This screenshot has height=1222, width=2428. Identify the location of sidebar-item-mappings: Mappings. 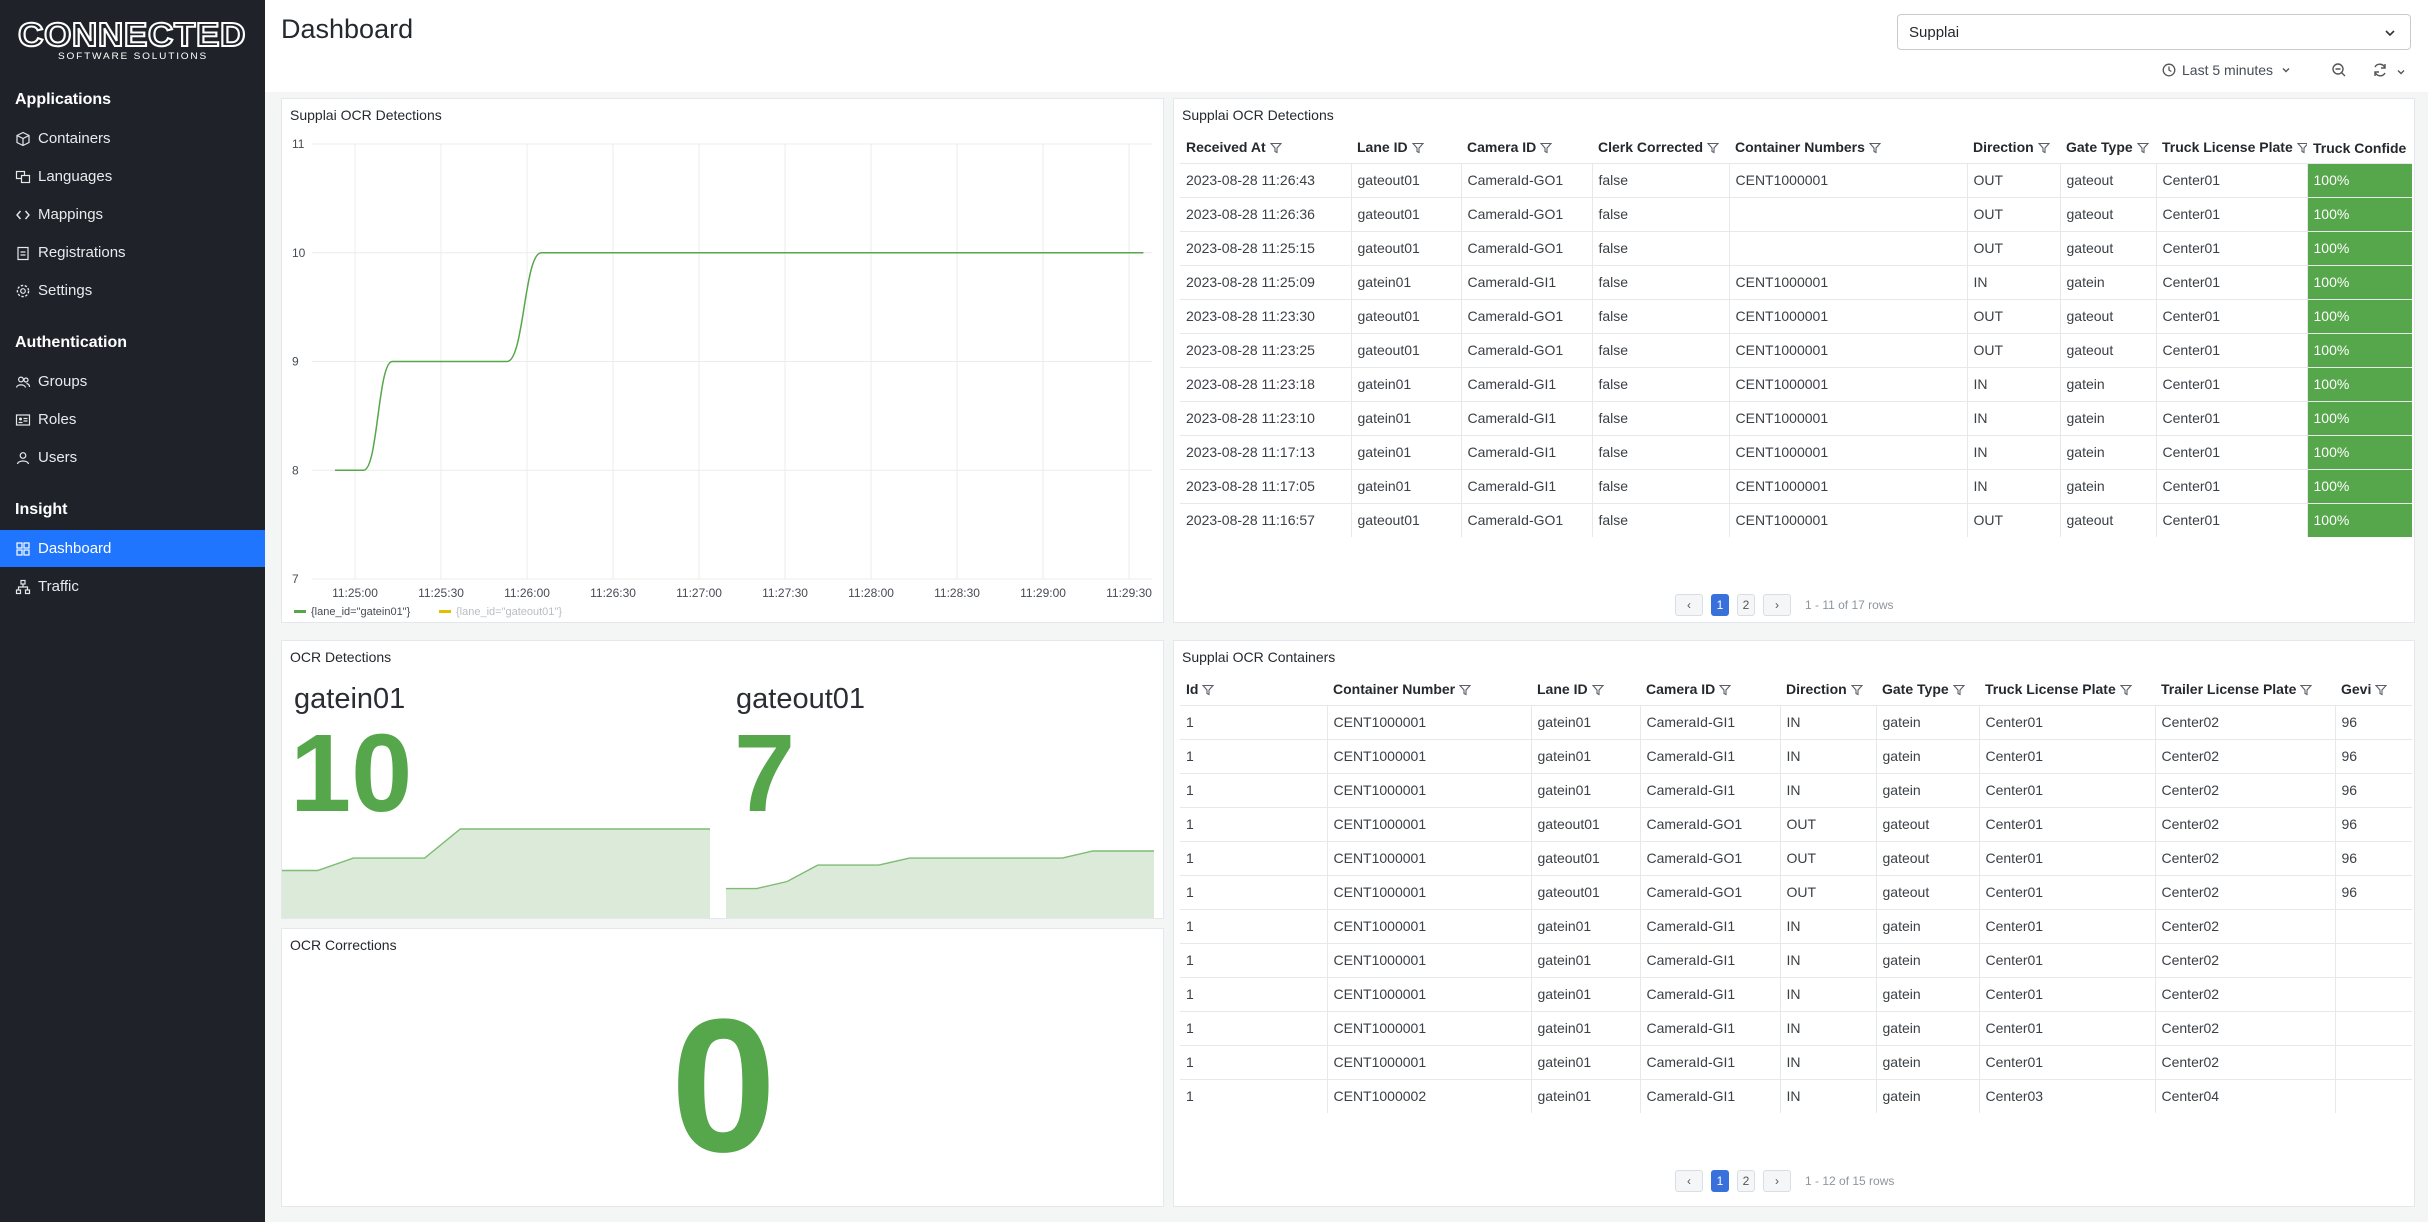
(132, 214).